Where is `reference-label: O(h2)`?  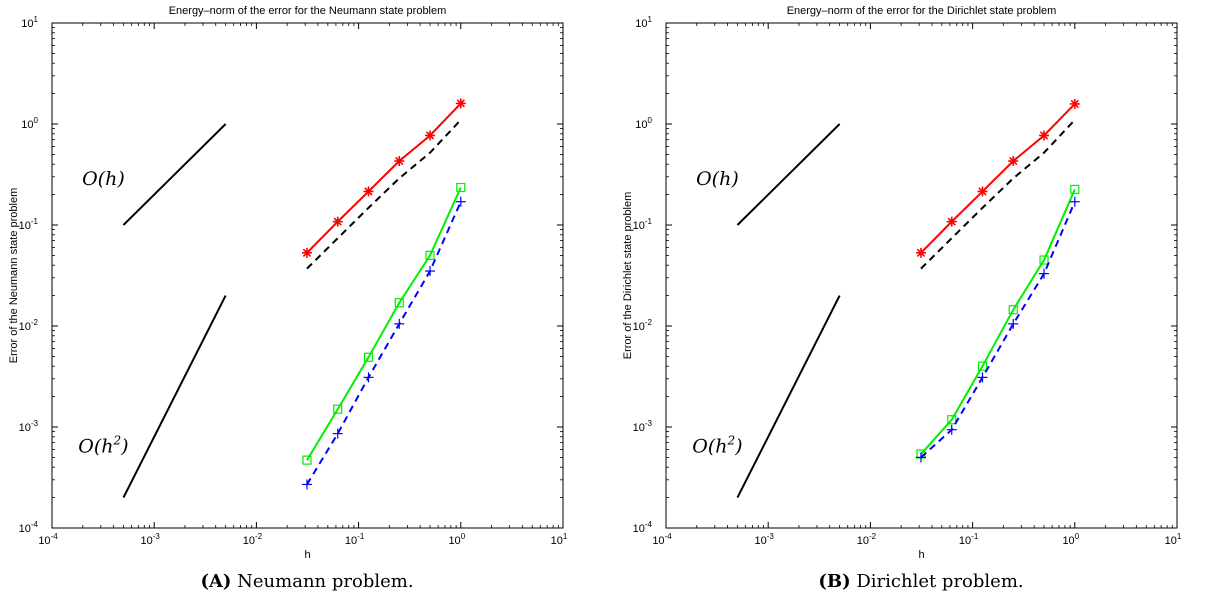 reference-label: O(h2) is located at coordinates (717, 446).